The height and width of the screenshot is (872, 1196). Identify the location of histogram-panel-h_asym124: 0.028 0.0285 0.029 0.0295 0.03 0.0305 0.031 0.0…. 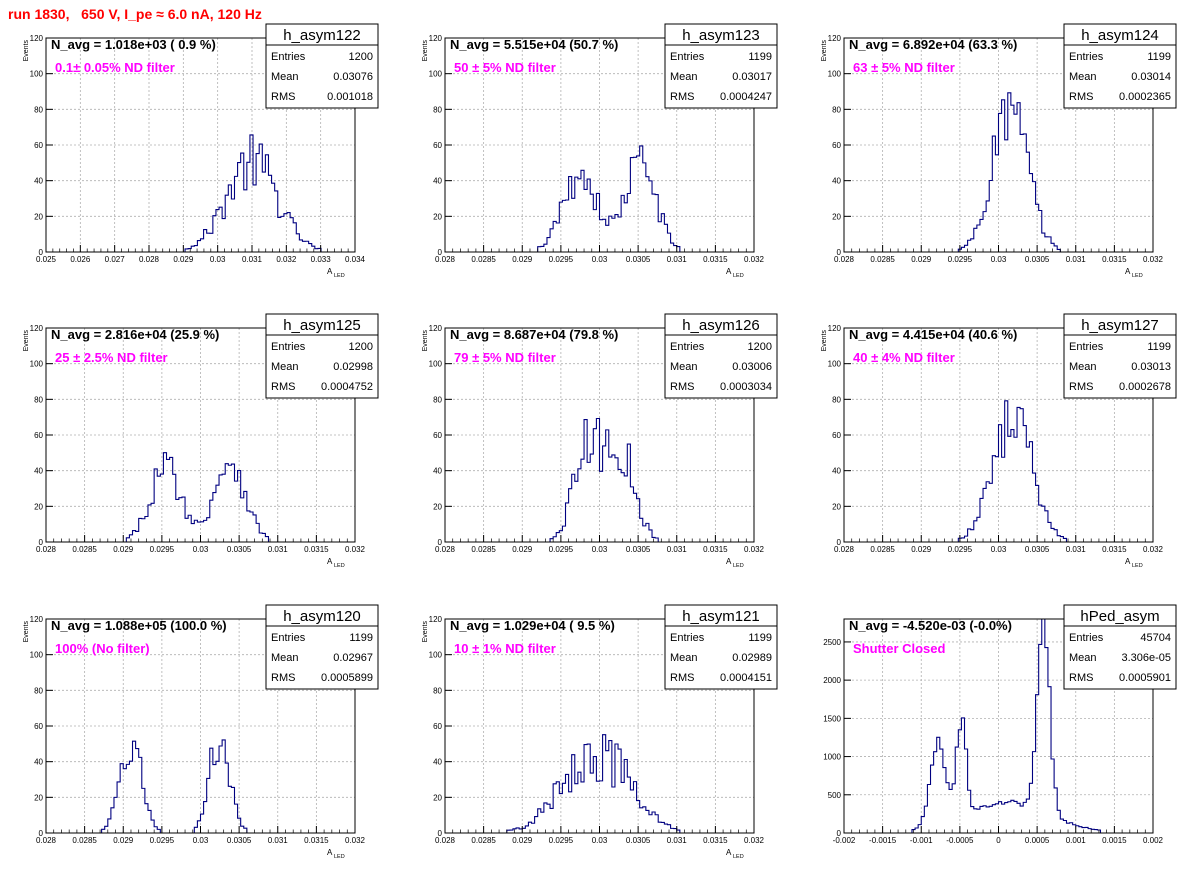
(999, 151).